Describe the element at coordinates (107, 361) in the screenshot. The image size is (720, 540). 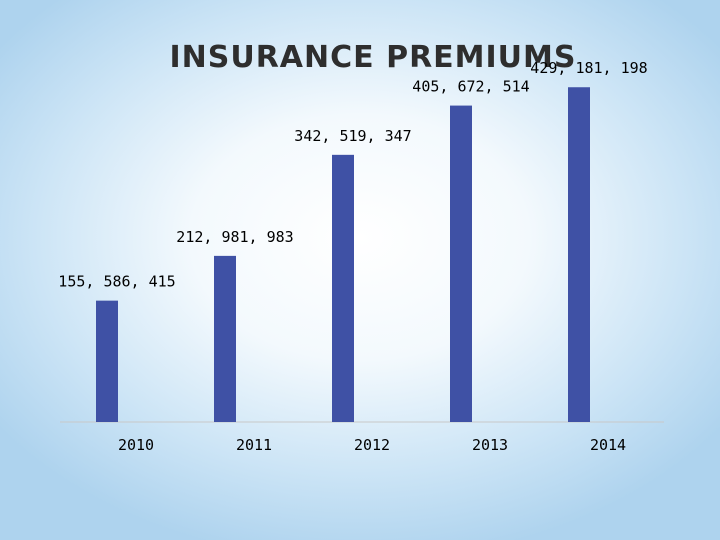
I see `bar-2010` at that location.